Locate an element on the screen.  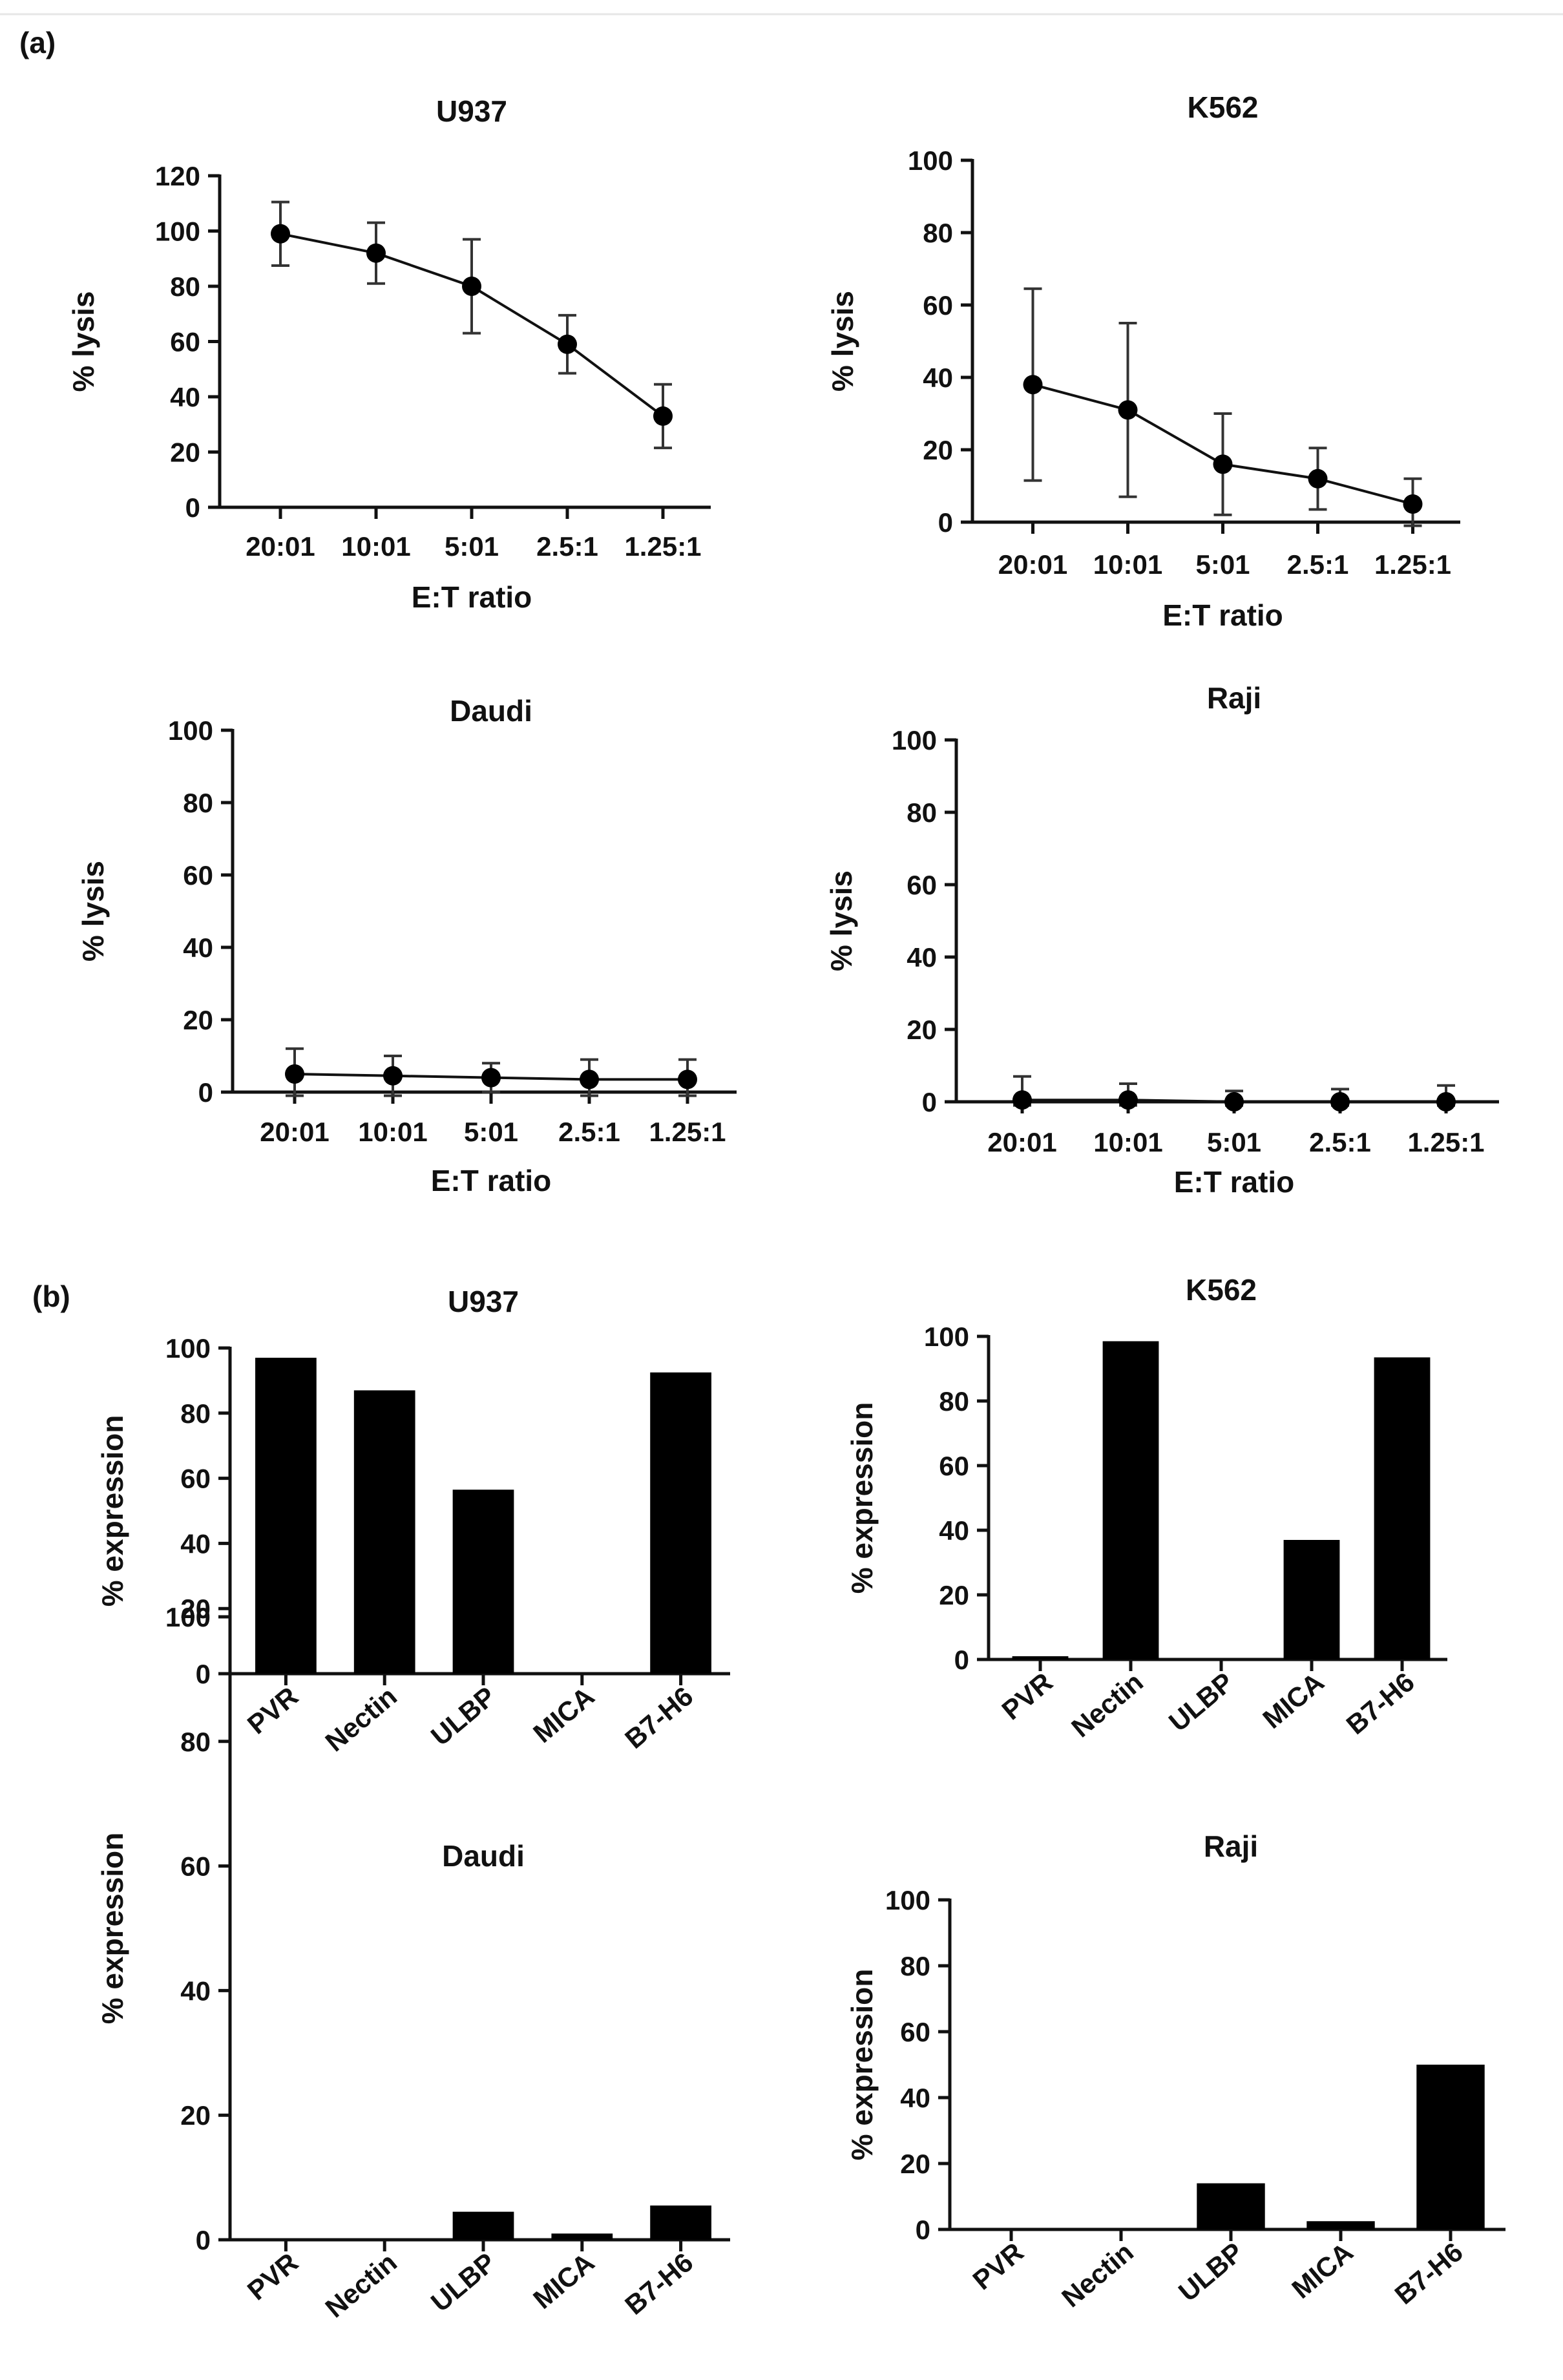
x-tick-label: 1.25:1 is located at coordinates (1413, 565).